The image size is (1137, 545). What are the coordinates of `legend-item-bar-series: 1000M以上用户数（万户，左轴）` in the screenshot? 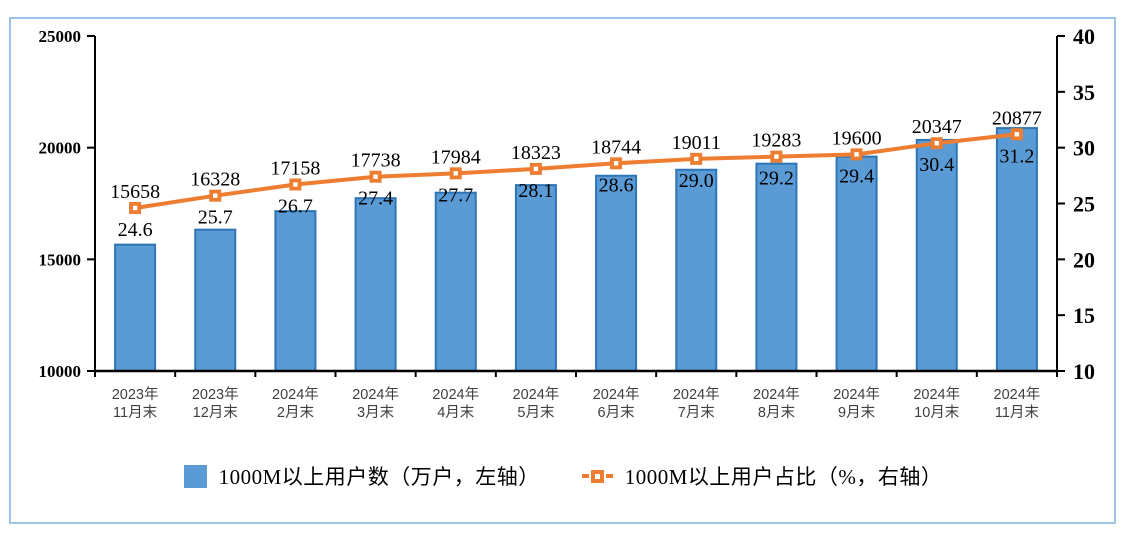 It's located at (361, 476).